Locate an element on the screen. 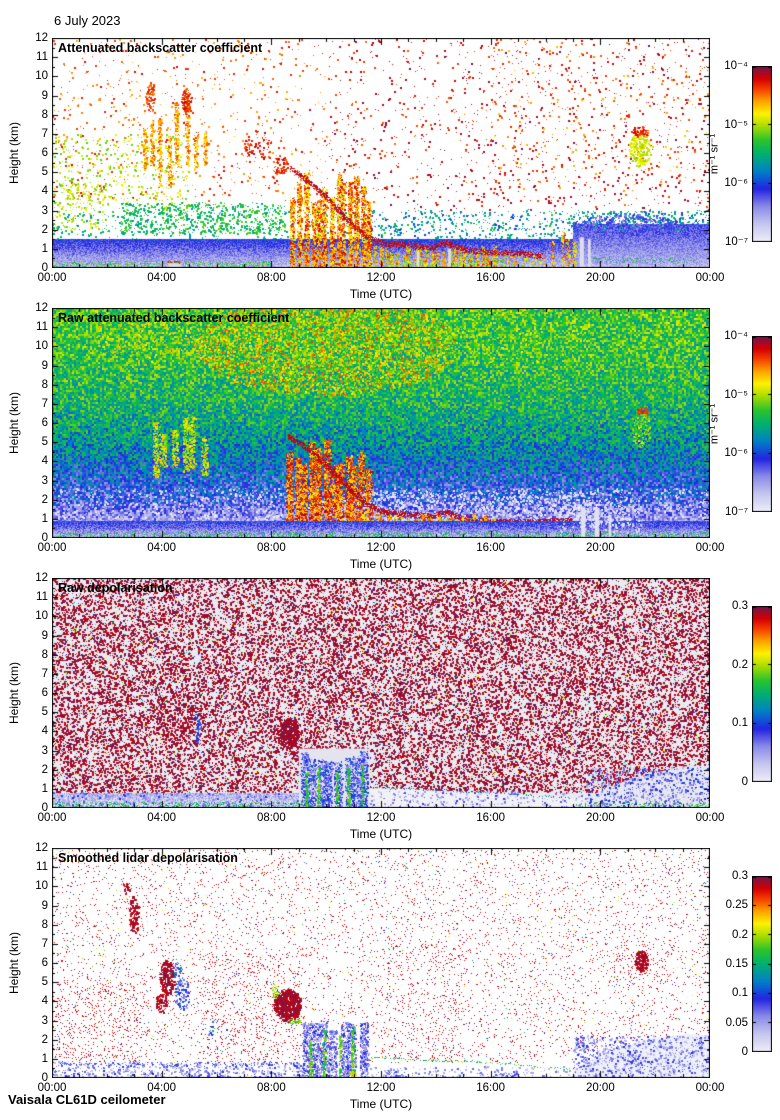 The height and width of the screenshot is (1120, 780). panel-title-attenuated-backscatter: Attenuated backscatter coefficient is located at coordinates (160, 48).